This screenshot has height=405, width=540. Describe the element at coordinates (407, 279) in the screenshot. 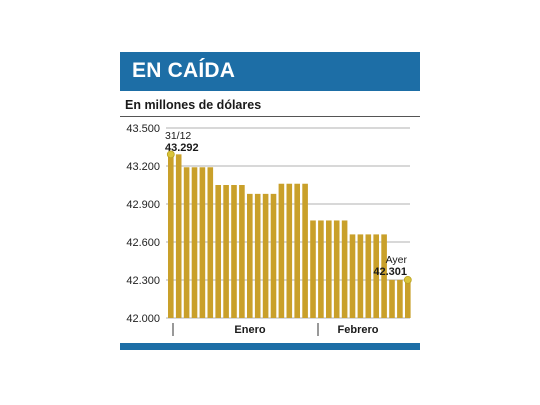

I see `end-marker` at that location.